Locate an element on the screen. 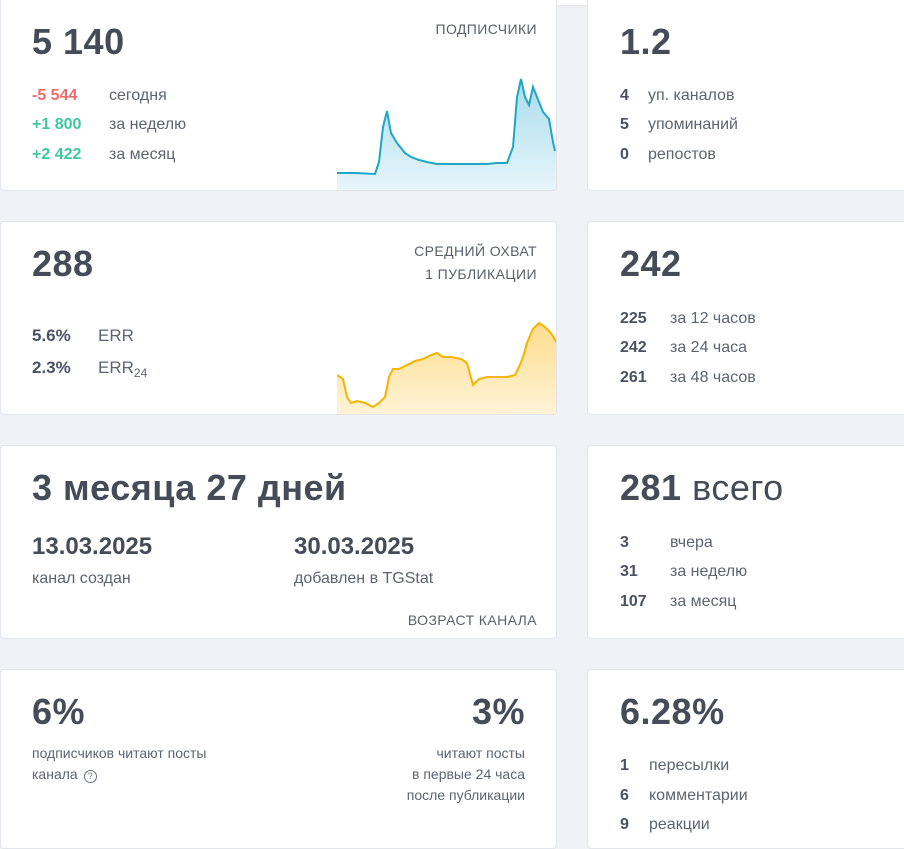 This screenshot has width=904, height=849. posts-month-row: 107 за месяц is located at coordinates (678, 602).